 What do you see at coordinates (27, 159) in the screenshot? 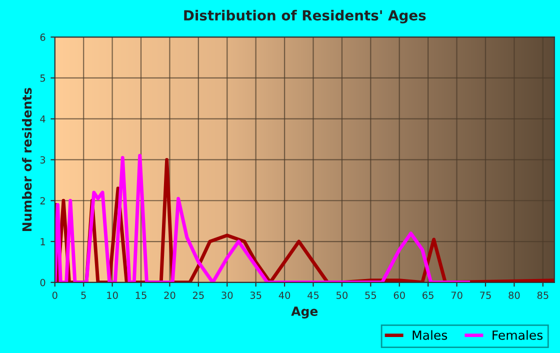
I see `y-axis-title: Number of residents` at bounding box center [27, 159].